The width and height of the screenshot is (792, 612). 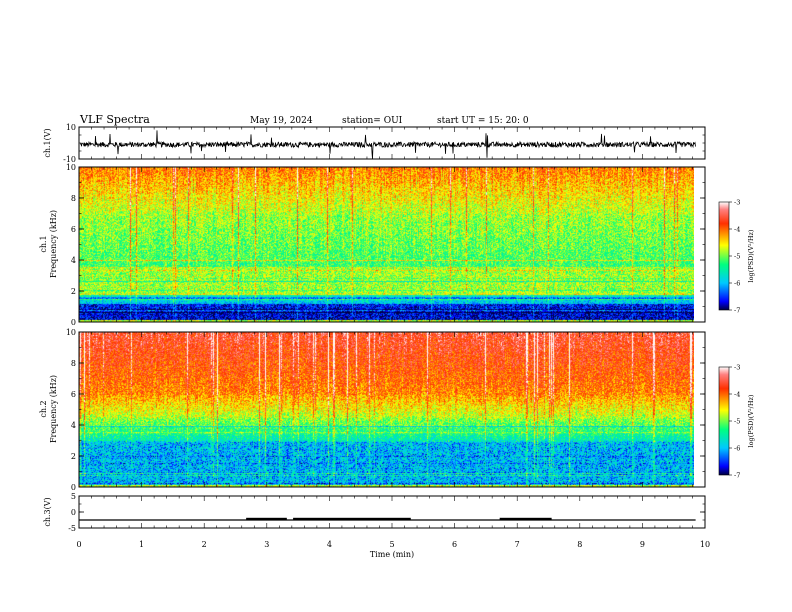 I want to click on x-tick-label: 5, so click(x=391, y=544).